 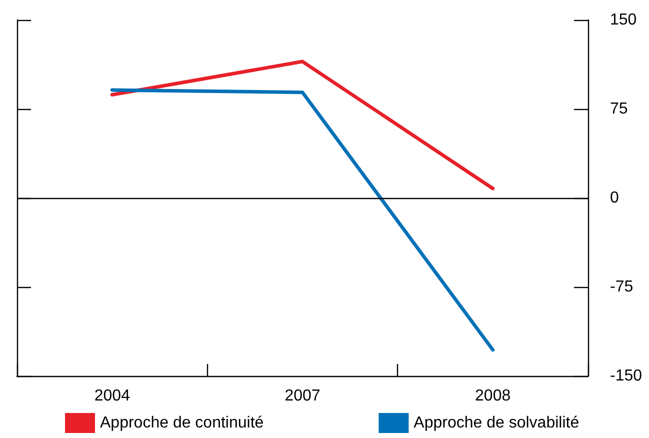 I want to click on y-tick-label: -150, so click(x=626, y=376).